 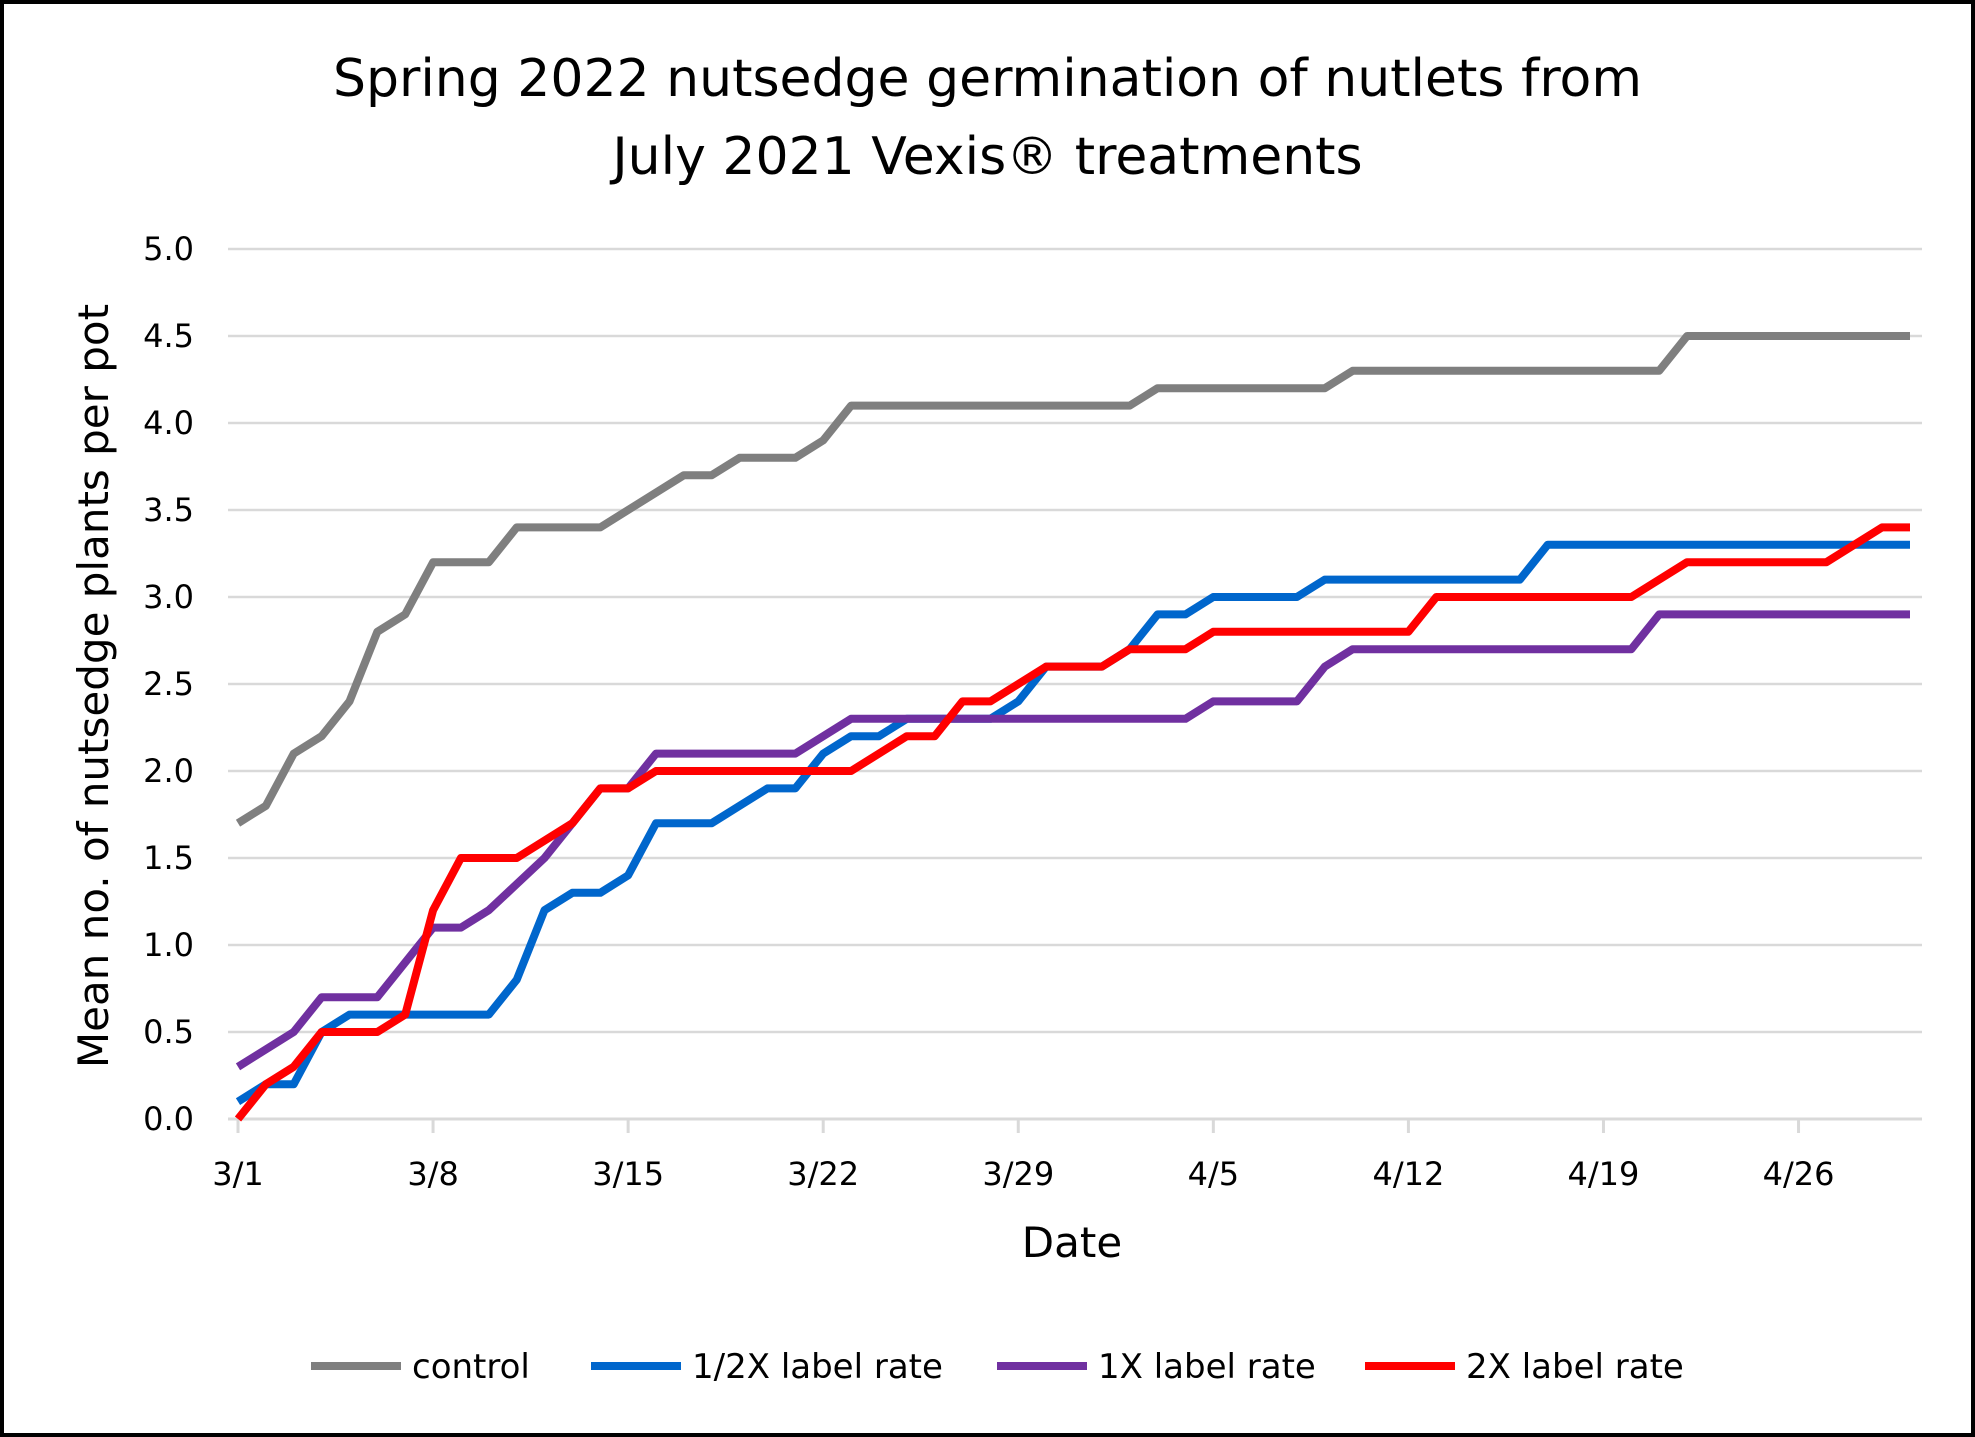 What do you see at coordinates (168, 423) in the screenshot?
I see `y-tick-label: 4.0` at bounding box center [168, 423].